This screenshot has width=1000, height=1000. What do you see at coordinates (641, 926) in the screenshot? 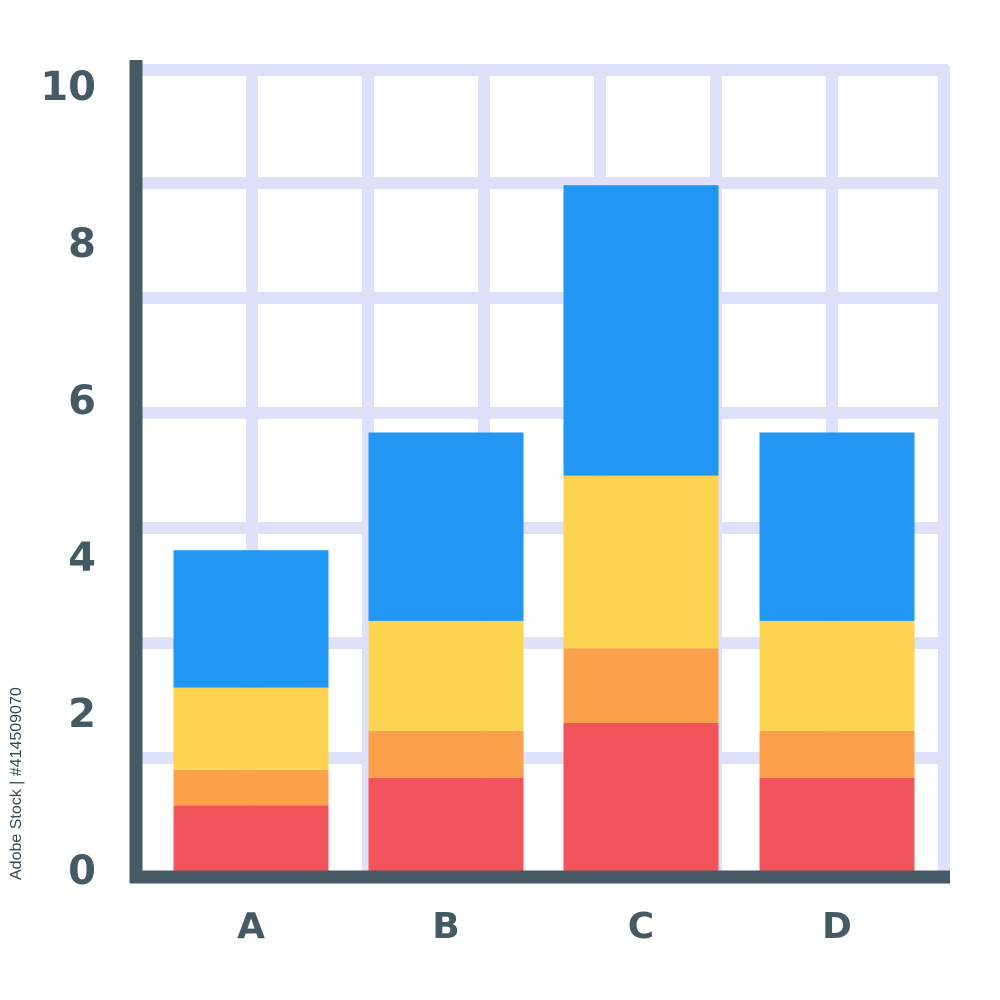
I see `x-category-label: C` at bounding box center [641, 926].